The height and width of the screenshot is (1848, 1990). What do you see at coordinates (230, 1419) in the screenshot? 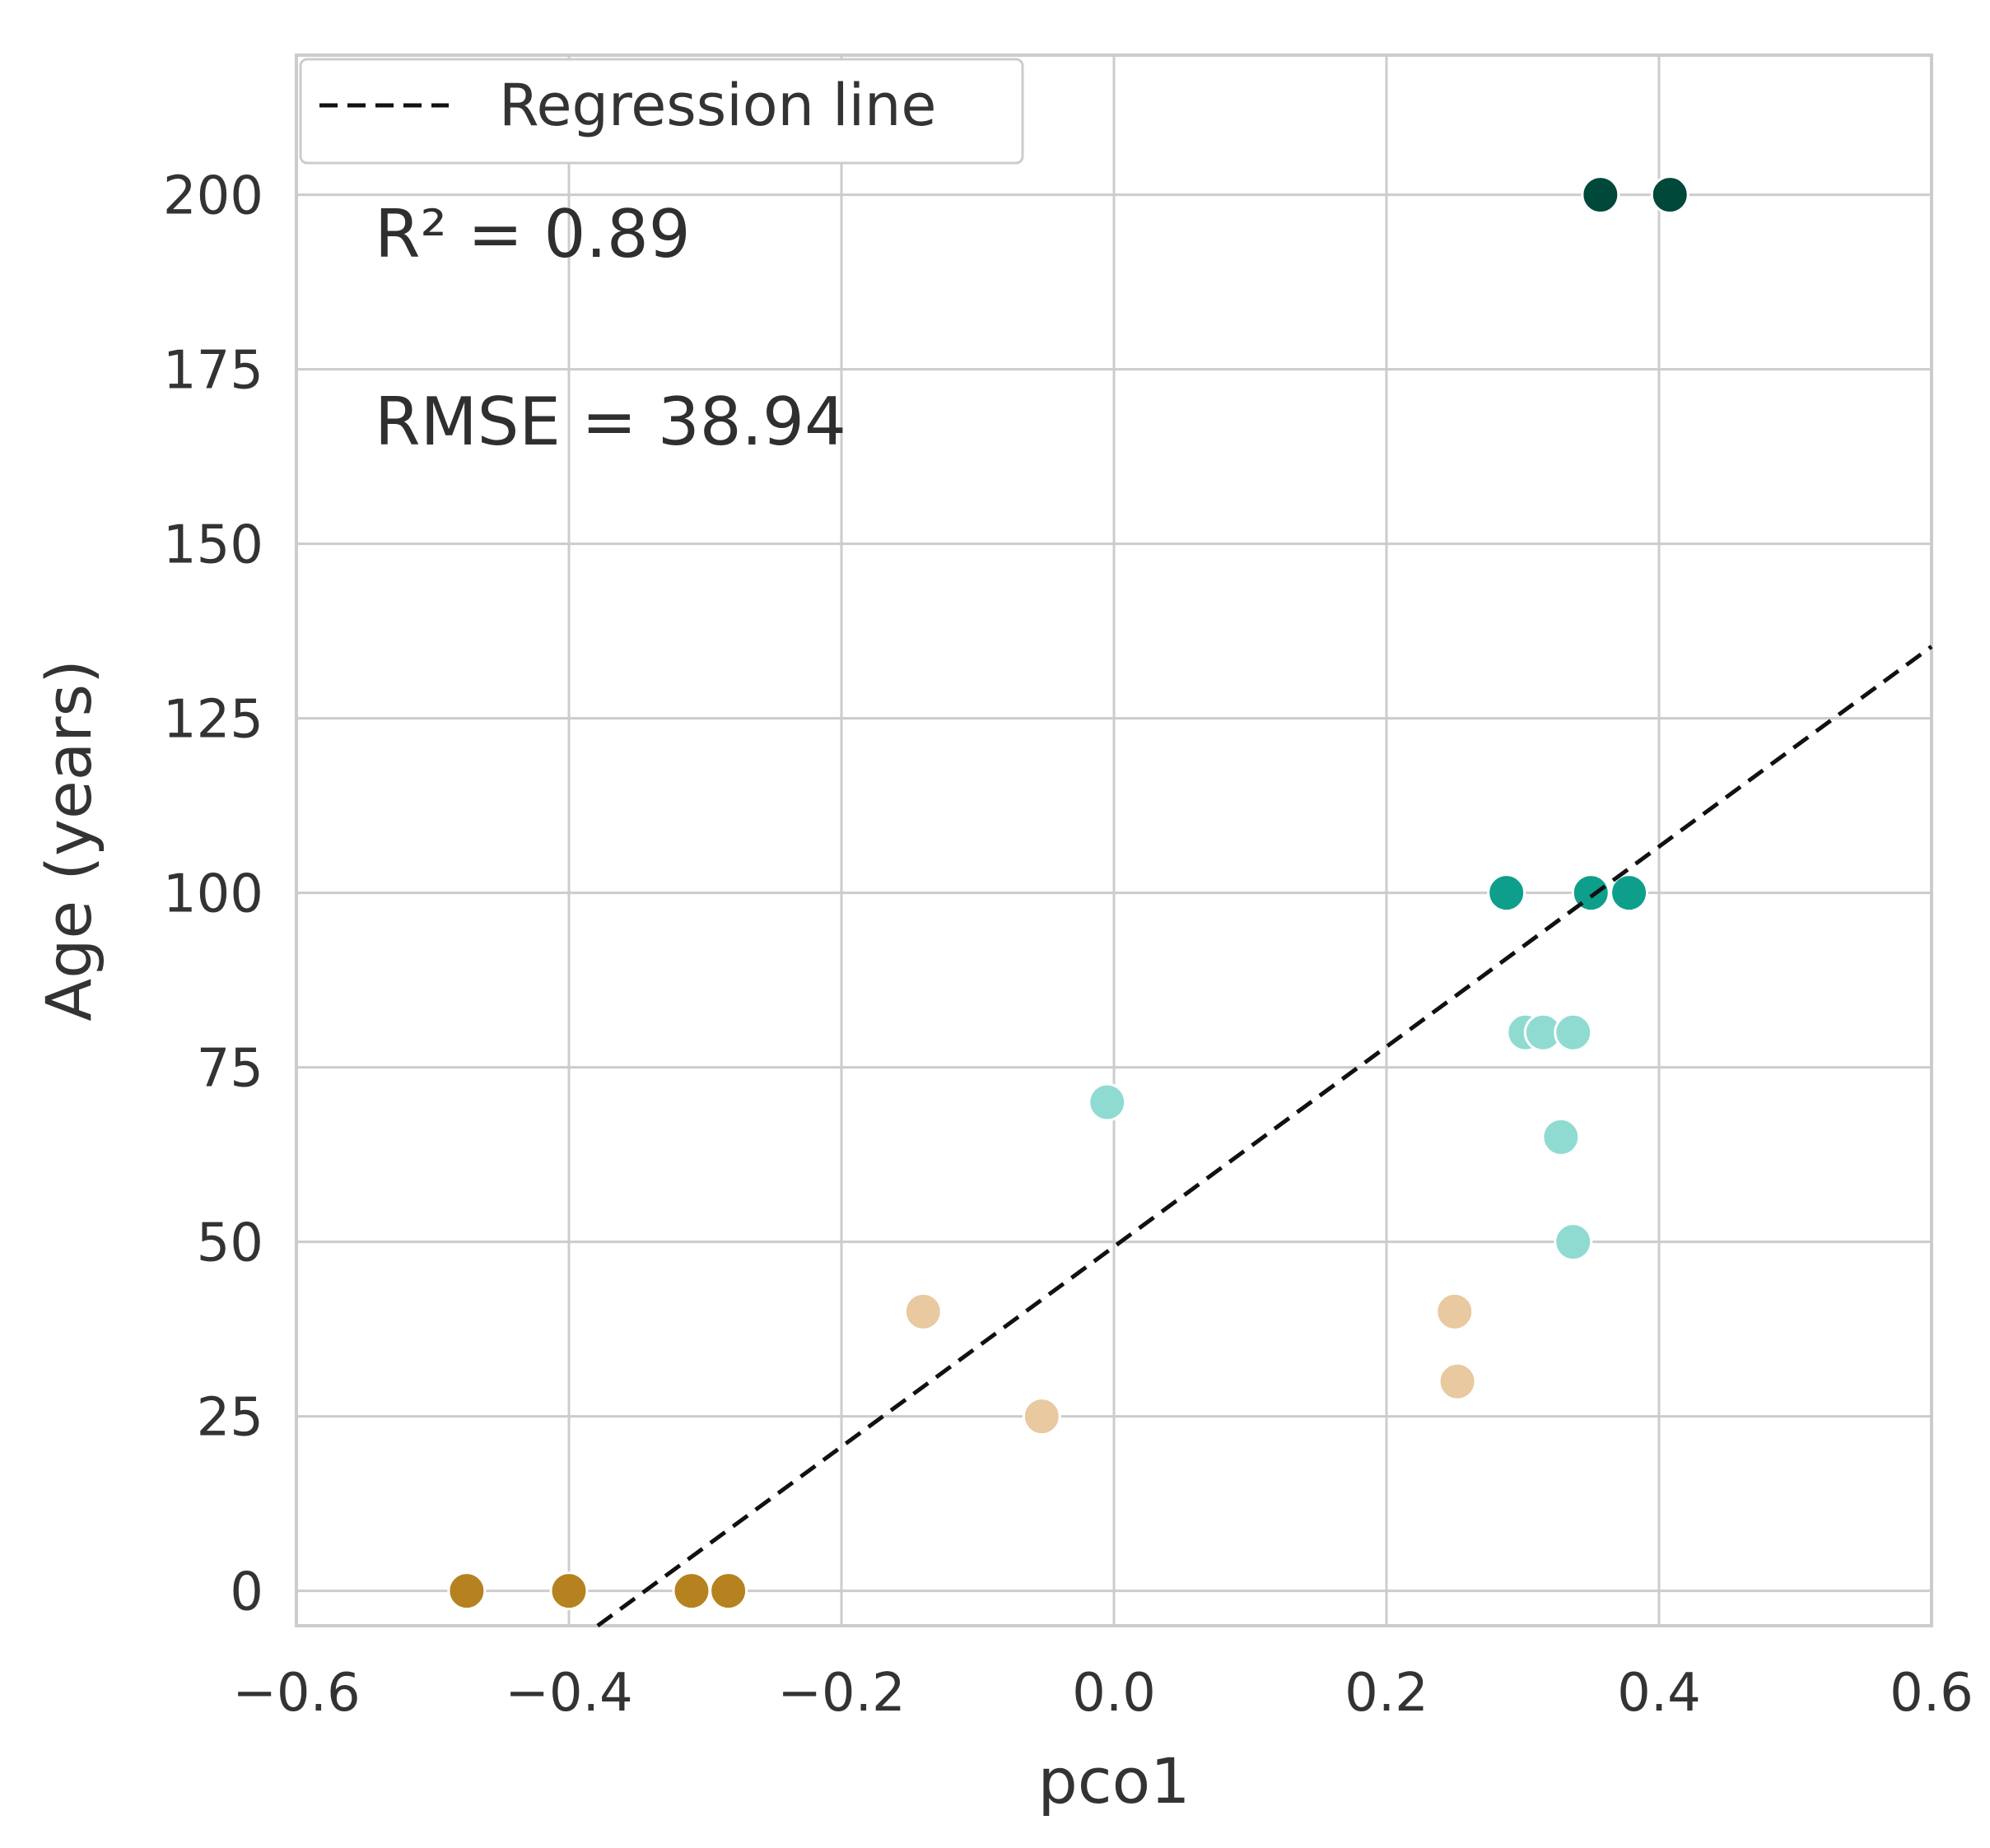
I see `y-tick-label: 25` at bounding box center [230, 1419].